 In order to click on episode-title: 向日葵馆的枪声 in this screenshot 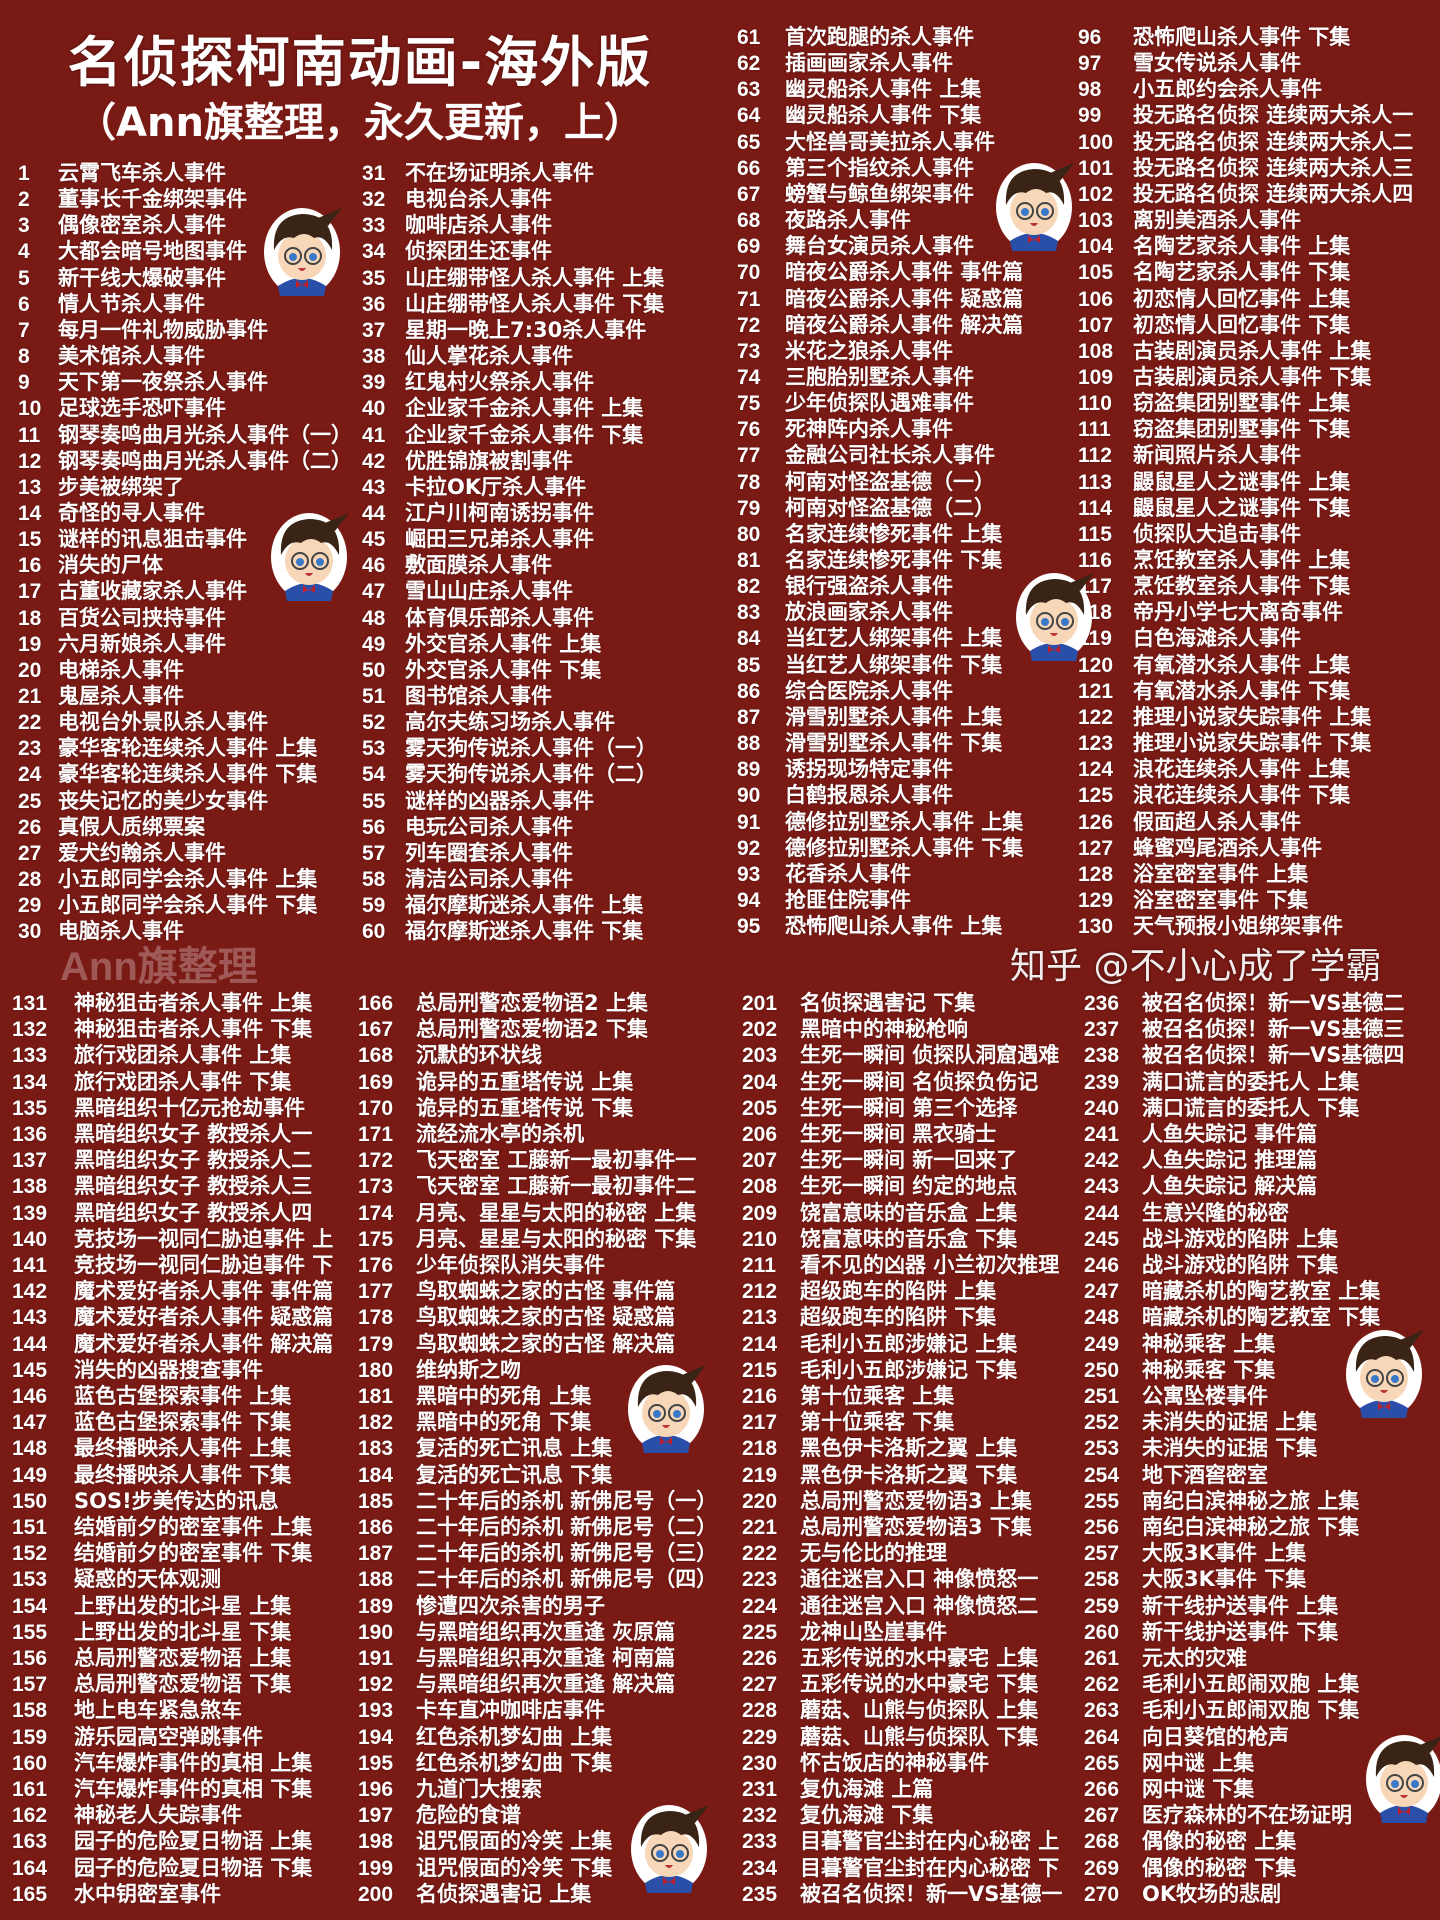, I will do `click(1215, 1736)`.